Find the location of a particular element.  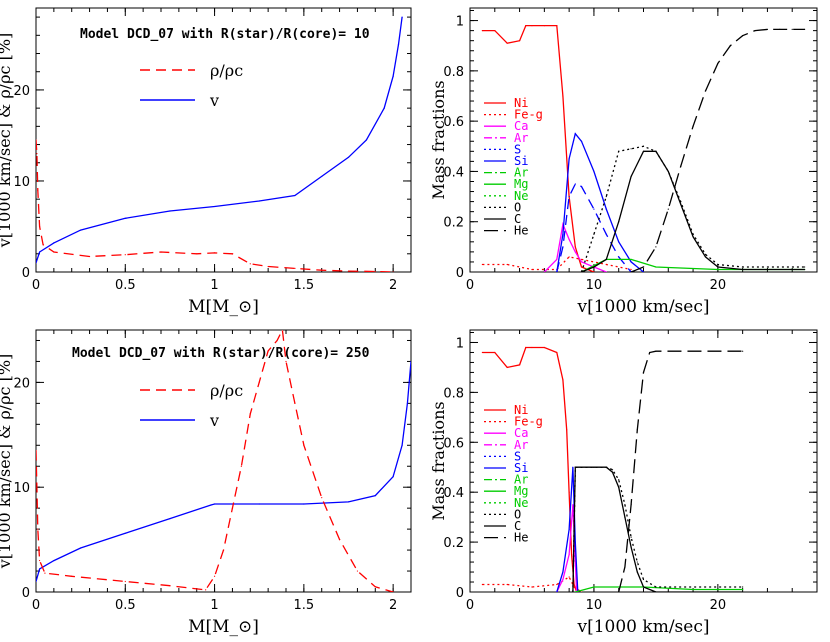

y-tick-label: 1 is located at coordinates (460, 343).